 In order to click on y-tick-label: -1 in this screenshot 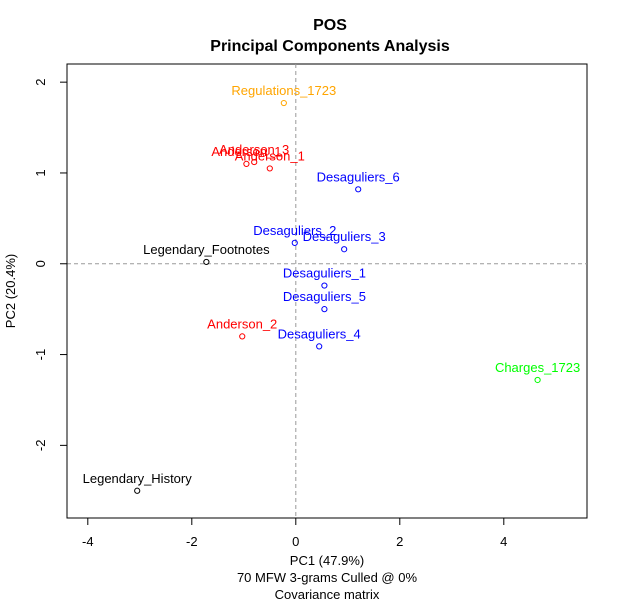, I will do `click(40, 355)`.